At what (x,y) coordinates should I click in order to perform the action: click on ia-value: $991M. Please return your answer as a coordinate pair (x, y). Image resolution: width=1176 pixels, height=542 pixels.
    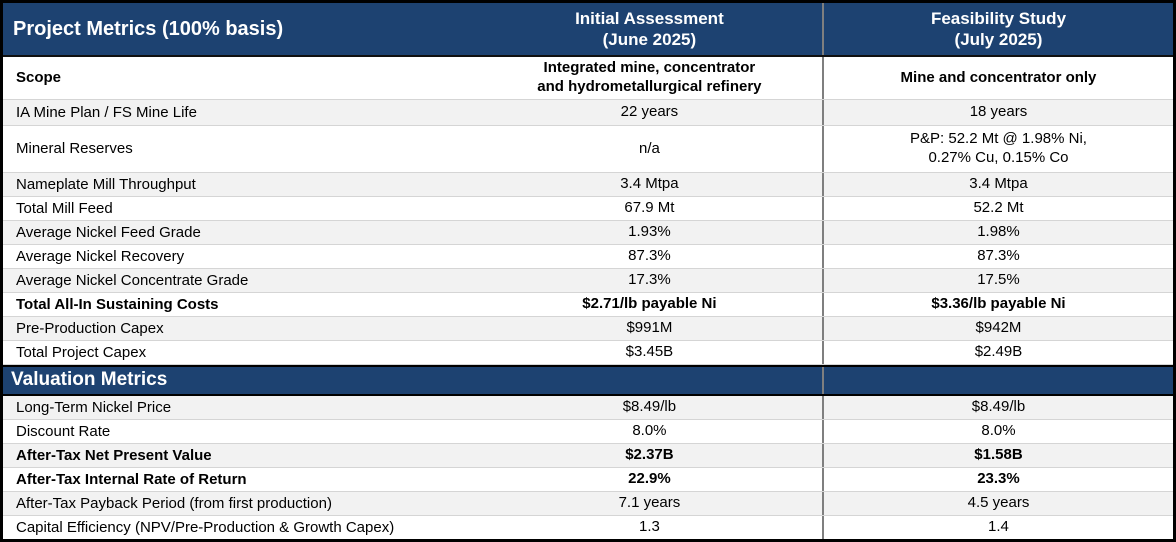
    Looking at the image, I should click on (649, 328).